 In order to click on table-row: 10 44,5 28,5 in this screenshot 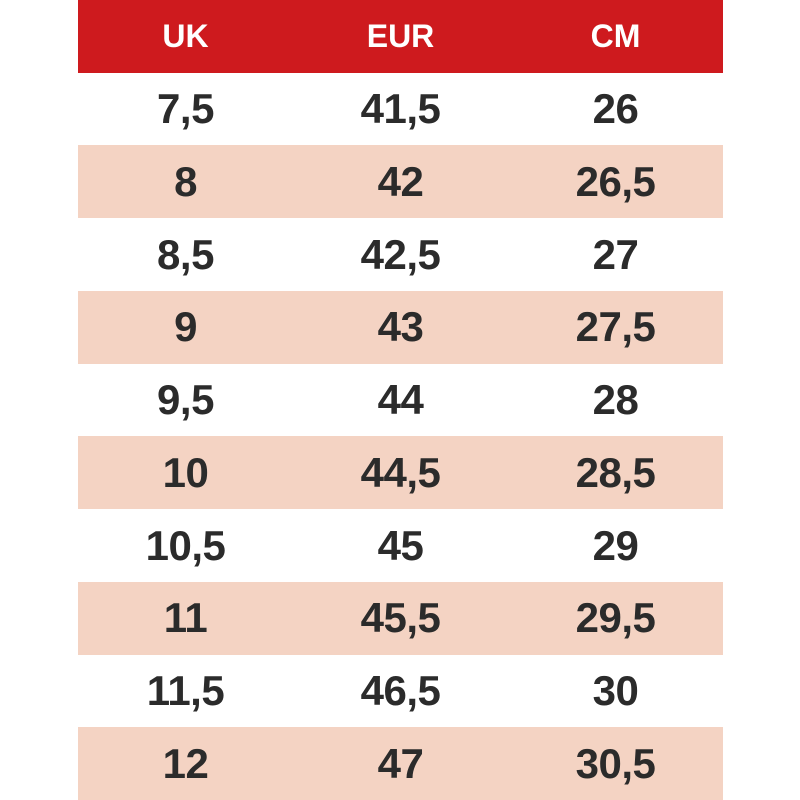, I will do `click(400, 473)`.